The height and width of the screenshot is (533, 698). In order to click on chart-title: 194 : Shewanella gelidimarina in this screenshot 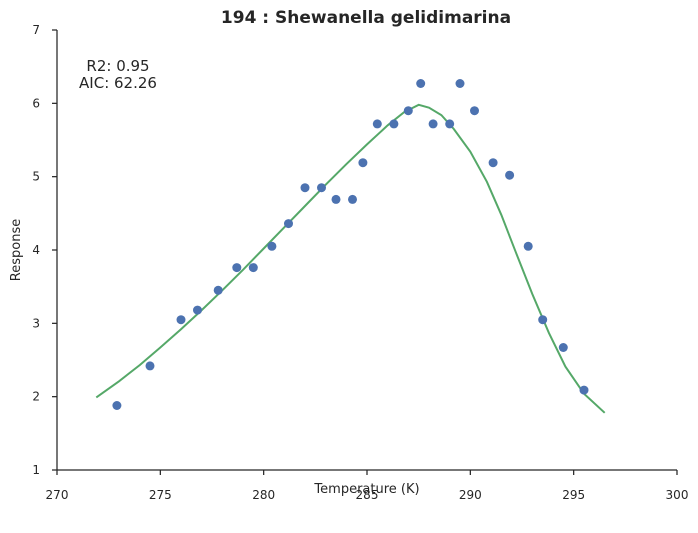, I will do `click(366, 18)`.